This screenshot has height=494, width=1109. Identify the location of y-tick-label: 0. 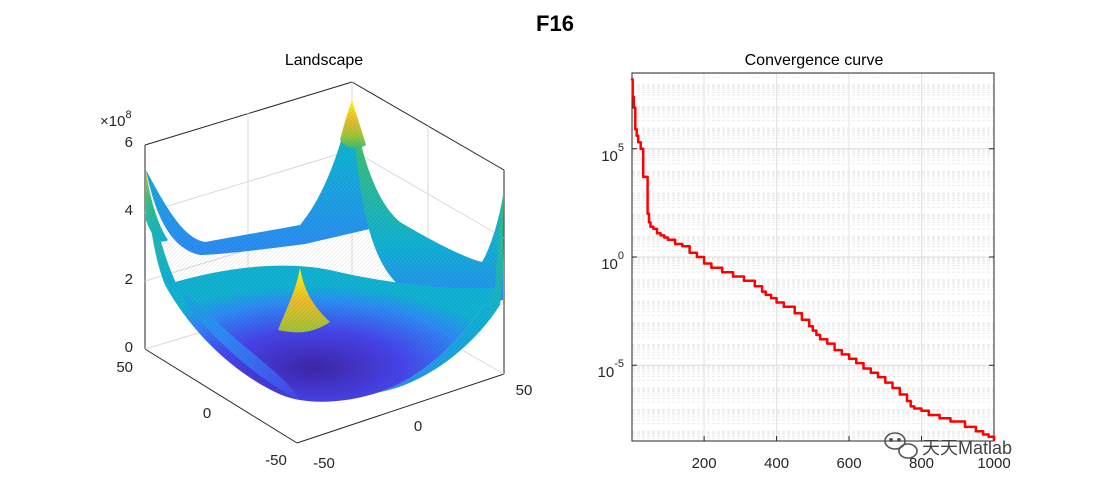
(207, 413).